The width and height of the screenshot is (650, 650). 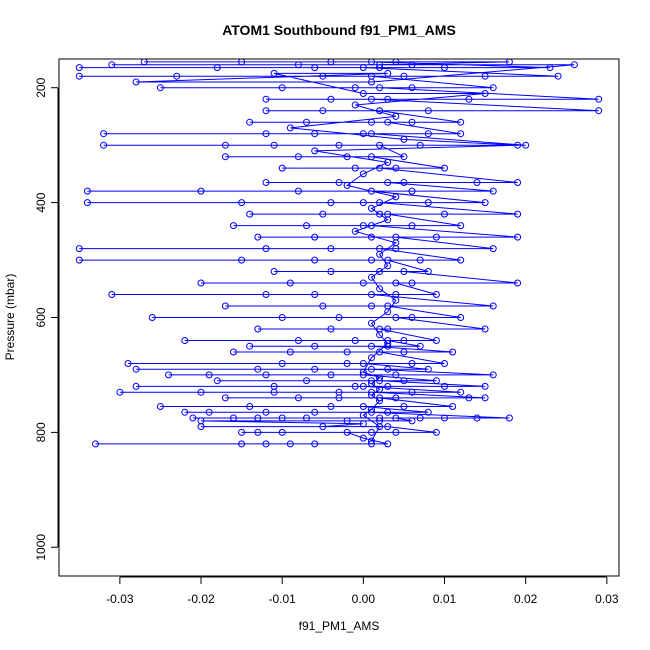 I want to click on y-tick-label: 200, so click(x=41, y=87).